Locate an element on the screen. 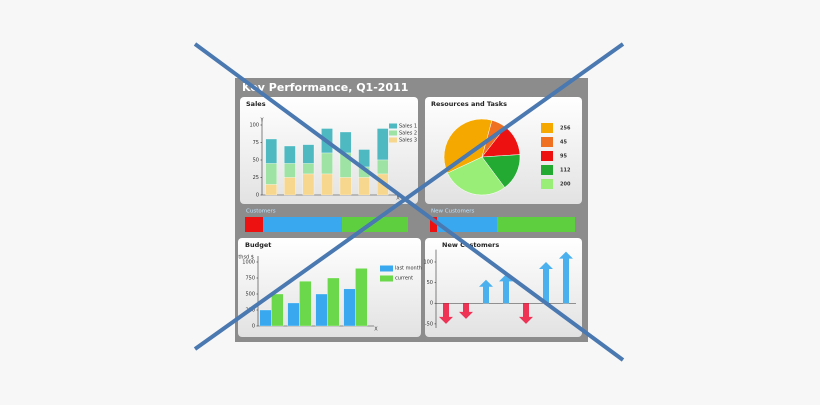 The width and height of the screenshot is (820, 405). y-tick-label: -50 is located at coordinates (429, 324).